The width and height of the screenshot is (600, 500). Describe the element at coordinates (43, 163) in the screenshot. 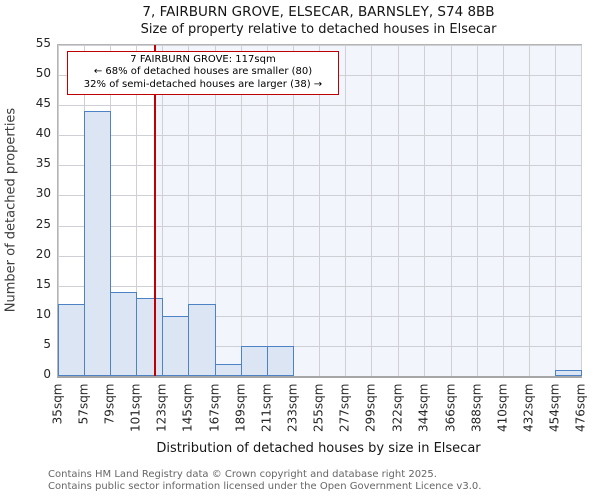

I see `y-tick-label: 35` at that location.